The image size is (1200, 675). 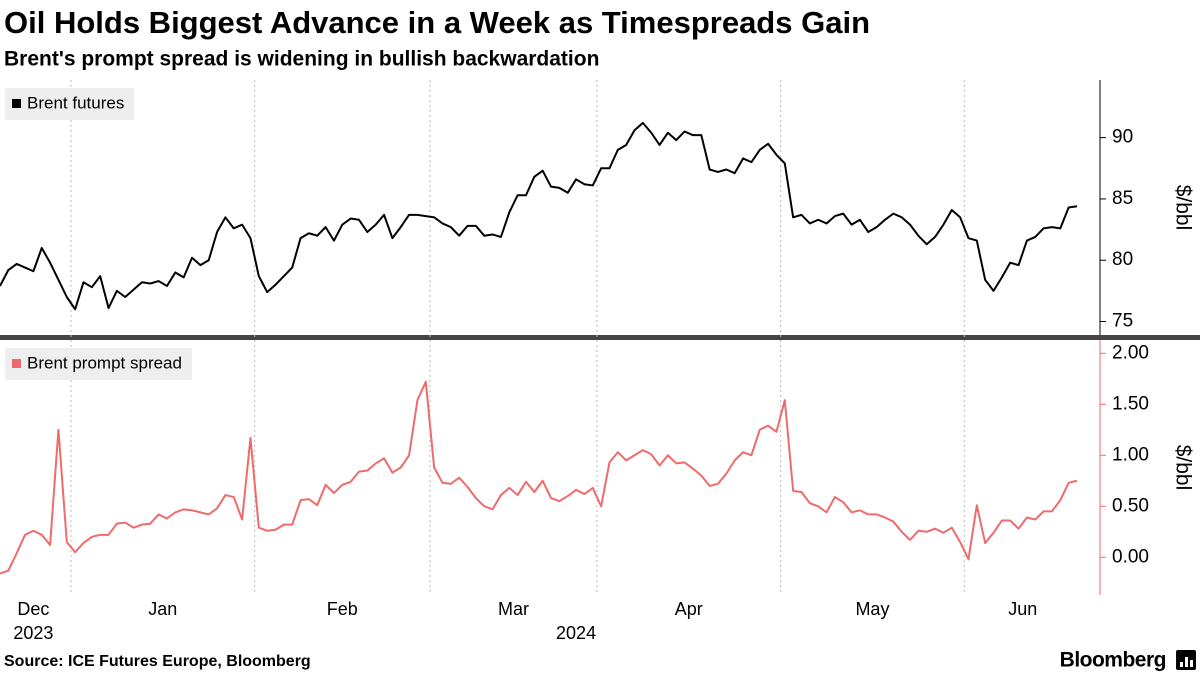 I want to click on y-tick-label: 0.00, so click(x=1130, y=556).